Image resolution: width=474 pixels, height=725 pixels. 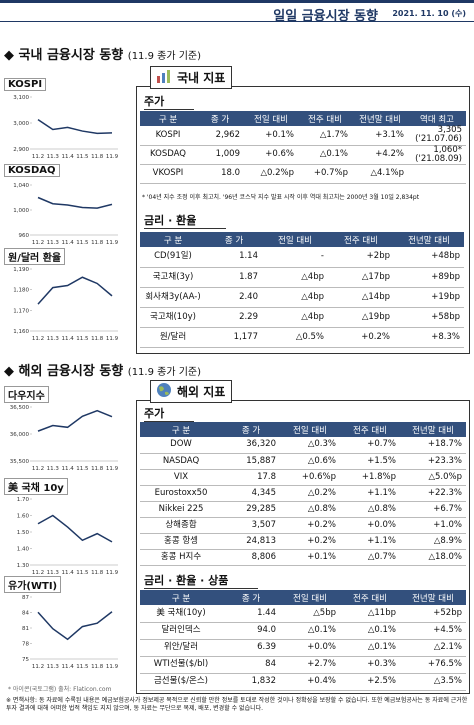 What do you see at coordinates (437, 174) in the screenshot?
I see `table-cell` at bounding box center [437, 174].